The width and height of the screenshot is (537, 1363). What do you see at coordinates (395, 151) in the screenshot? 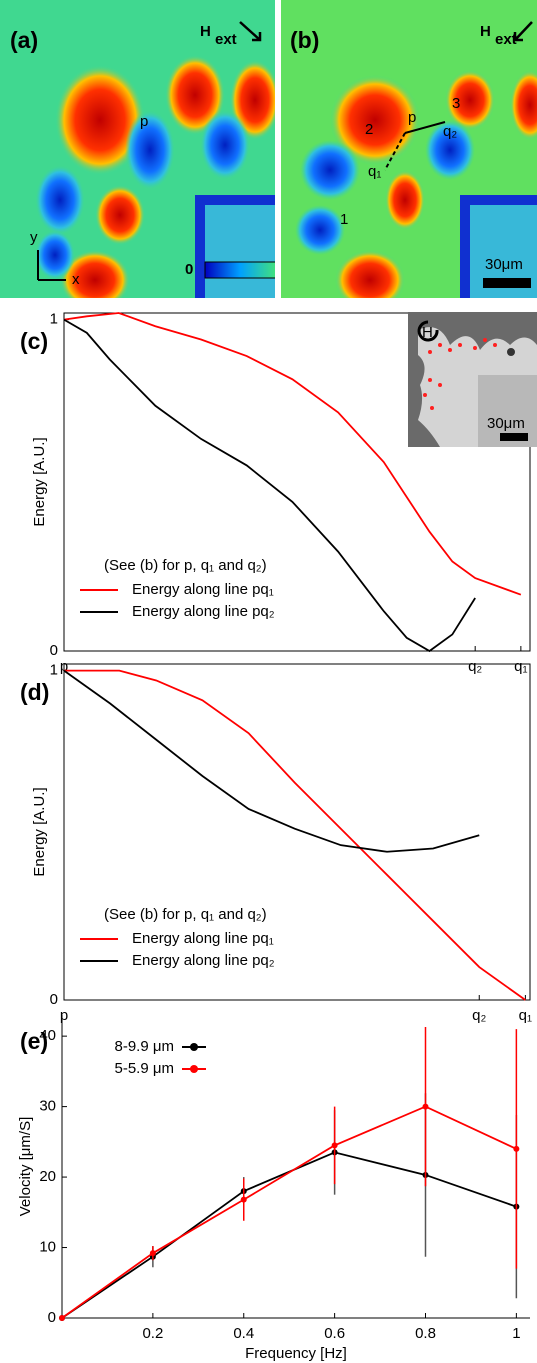
I see `line-pq1` at bounding box center [395, 151].